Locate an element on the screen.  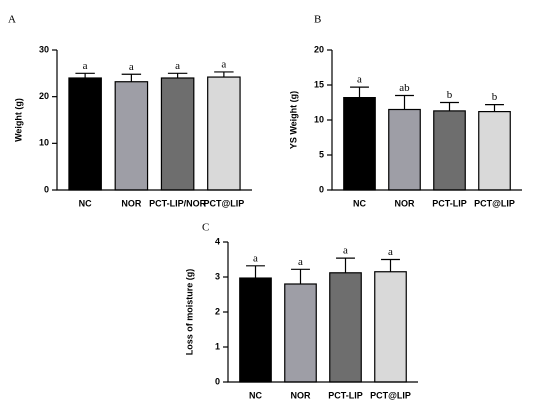
panel-label: A is located at coordinates (12, 20).